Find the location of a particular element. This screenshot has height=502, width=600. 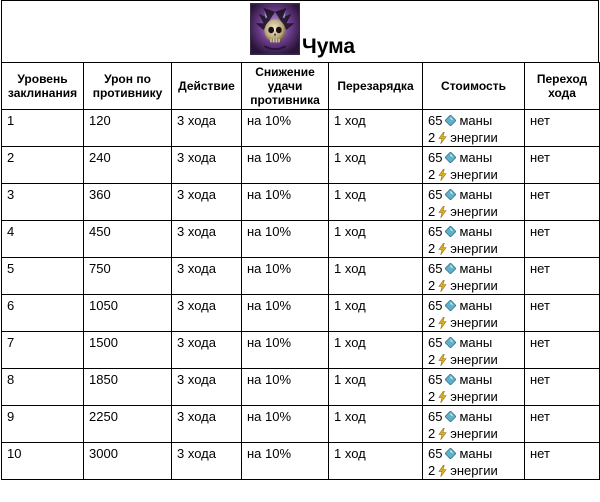

cell-damage: 450 is located at coordinates (127, 239).